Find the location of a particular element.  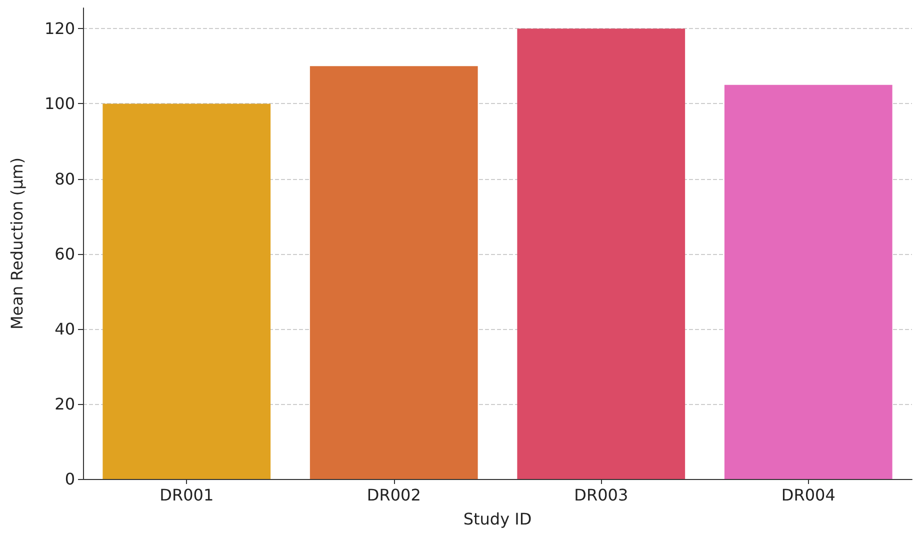

y-axis-title: Mean Reduction (μm) is located at coordinates (17, 244).